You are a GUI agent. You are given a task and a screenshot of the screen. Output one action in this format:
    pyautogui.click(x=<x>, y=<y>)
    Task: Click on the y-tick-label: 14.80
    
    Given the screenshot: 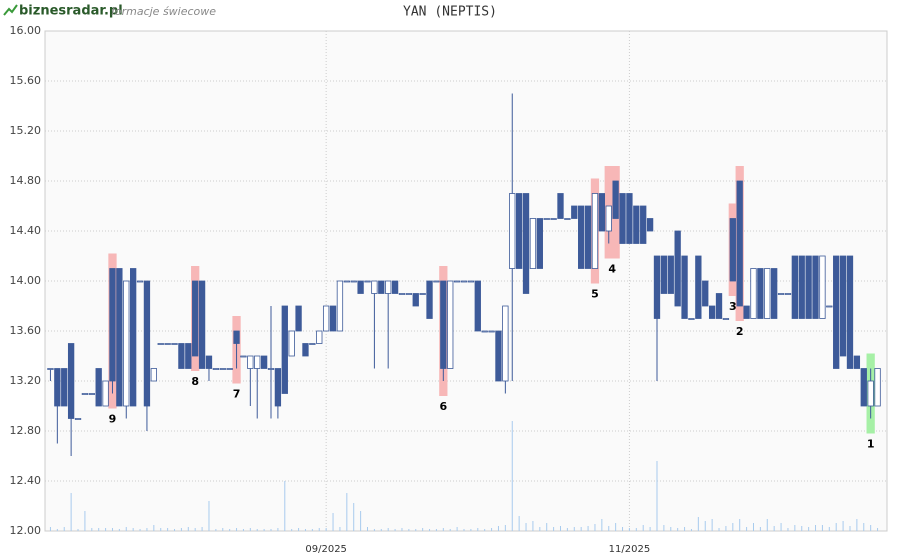 What is the action you would take?
    pyautogui.click(x=26, y=180)
    